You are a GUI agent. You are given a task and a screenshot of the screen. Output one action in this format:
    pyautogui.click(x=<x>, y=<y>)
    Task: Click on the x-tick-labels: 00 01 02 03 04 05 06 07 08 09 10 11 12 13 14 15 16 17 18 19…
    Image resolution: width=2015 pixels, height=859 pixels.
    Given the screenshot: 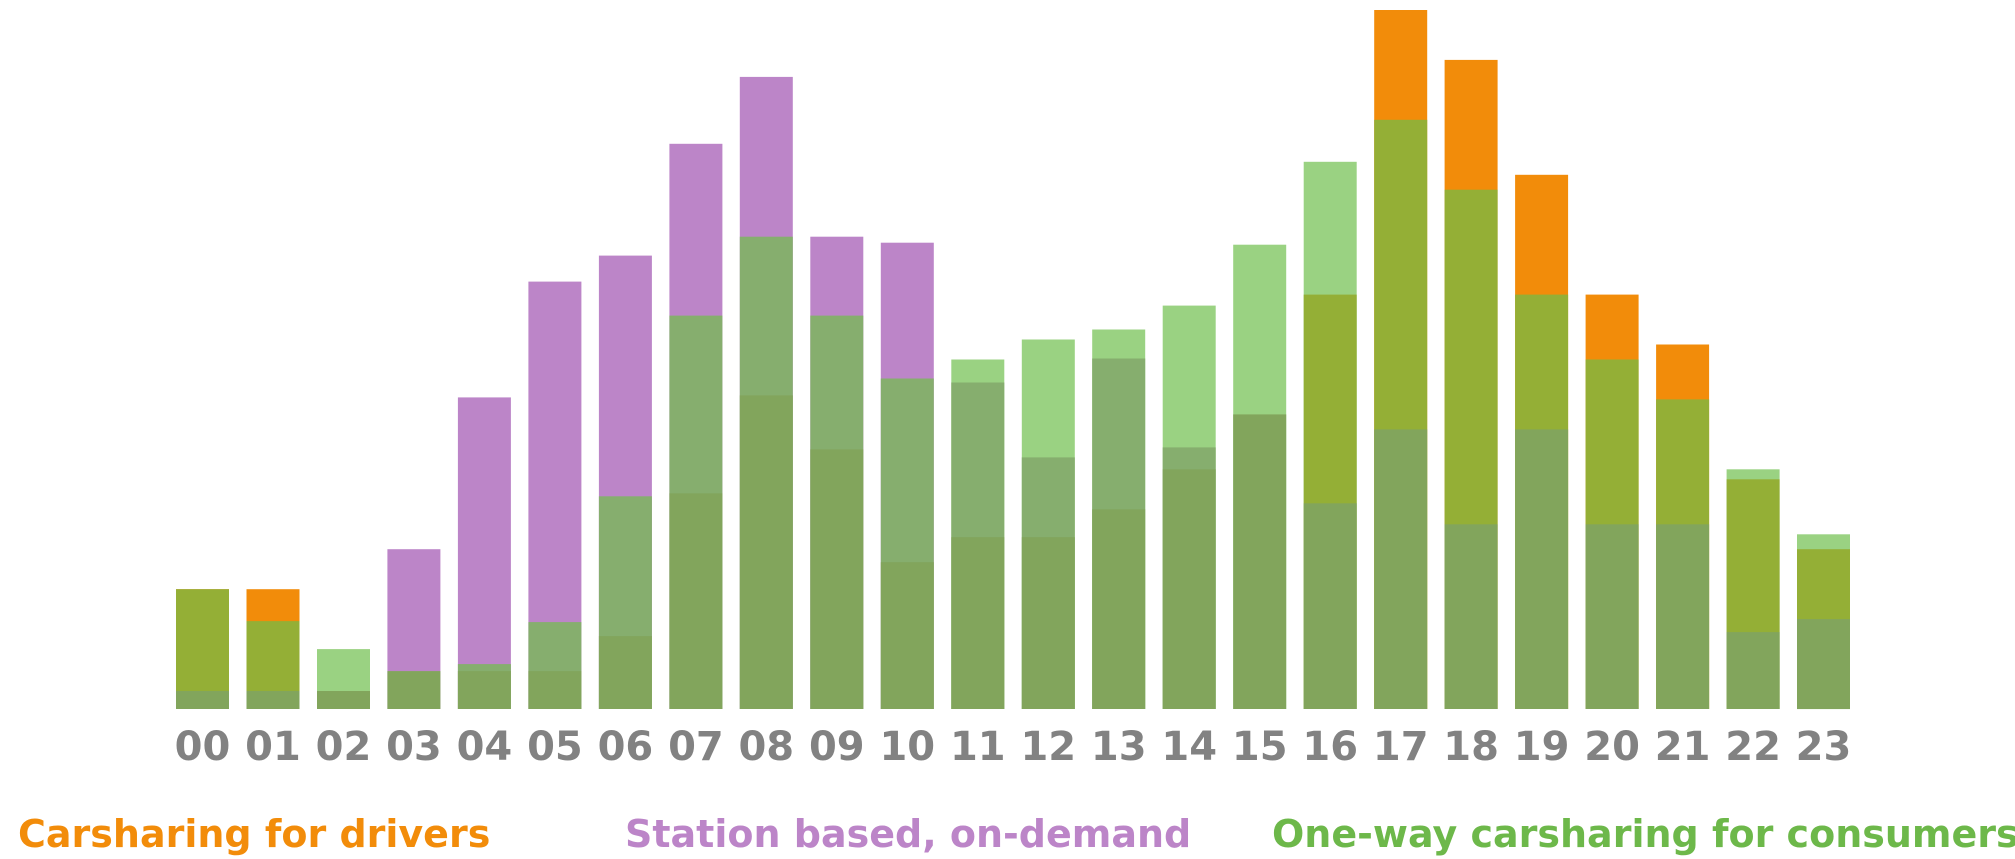 What is the action you would take?
    pyautogui.click(x=1013, y=747)
    